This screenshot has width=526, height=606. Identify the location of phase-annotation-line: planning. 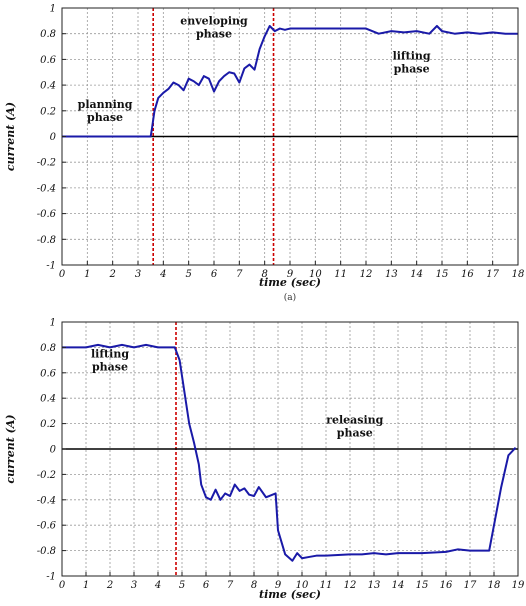
(105, 104).